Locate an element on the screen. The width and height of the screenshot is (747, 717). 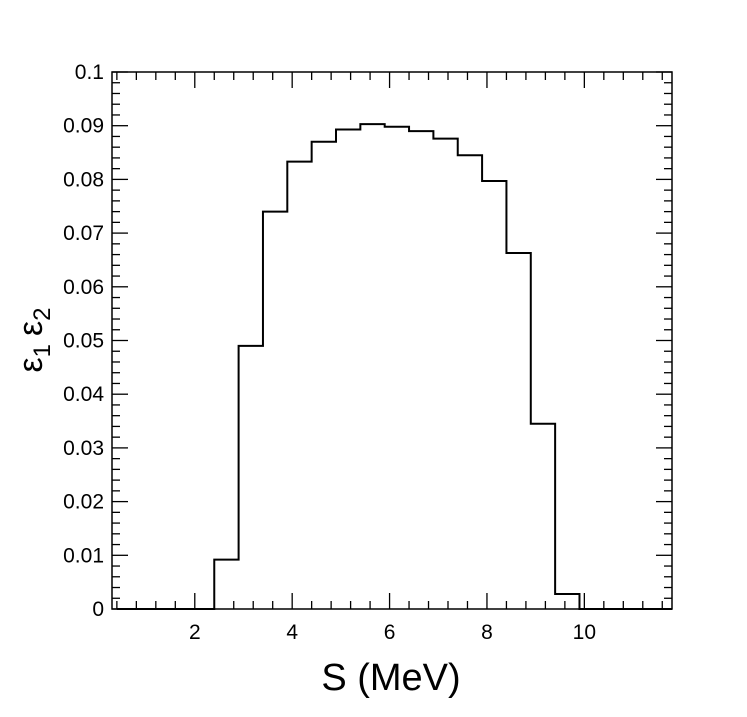
x-tick-label: 6 is located at coordinates (390, 632).